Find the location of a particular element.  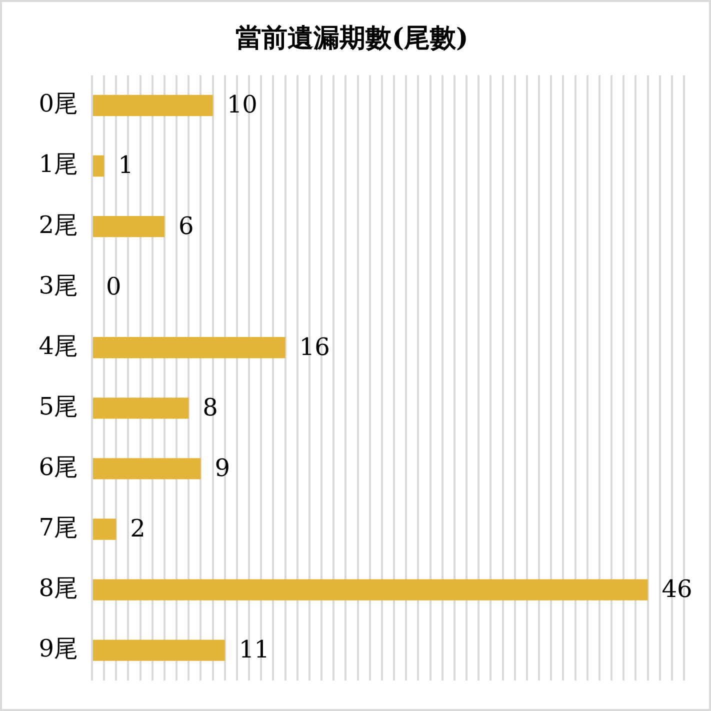

data-label: 11 is located at coordinates (254, 650).